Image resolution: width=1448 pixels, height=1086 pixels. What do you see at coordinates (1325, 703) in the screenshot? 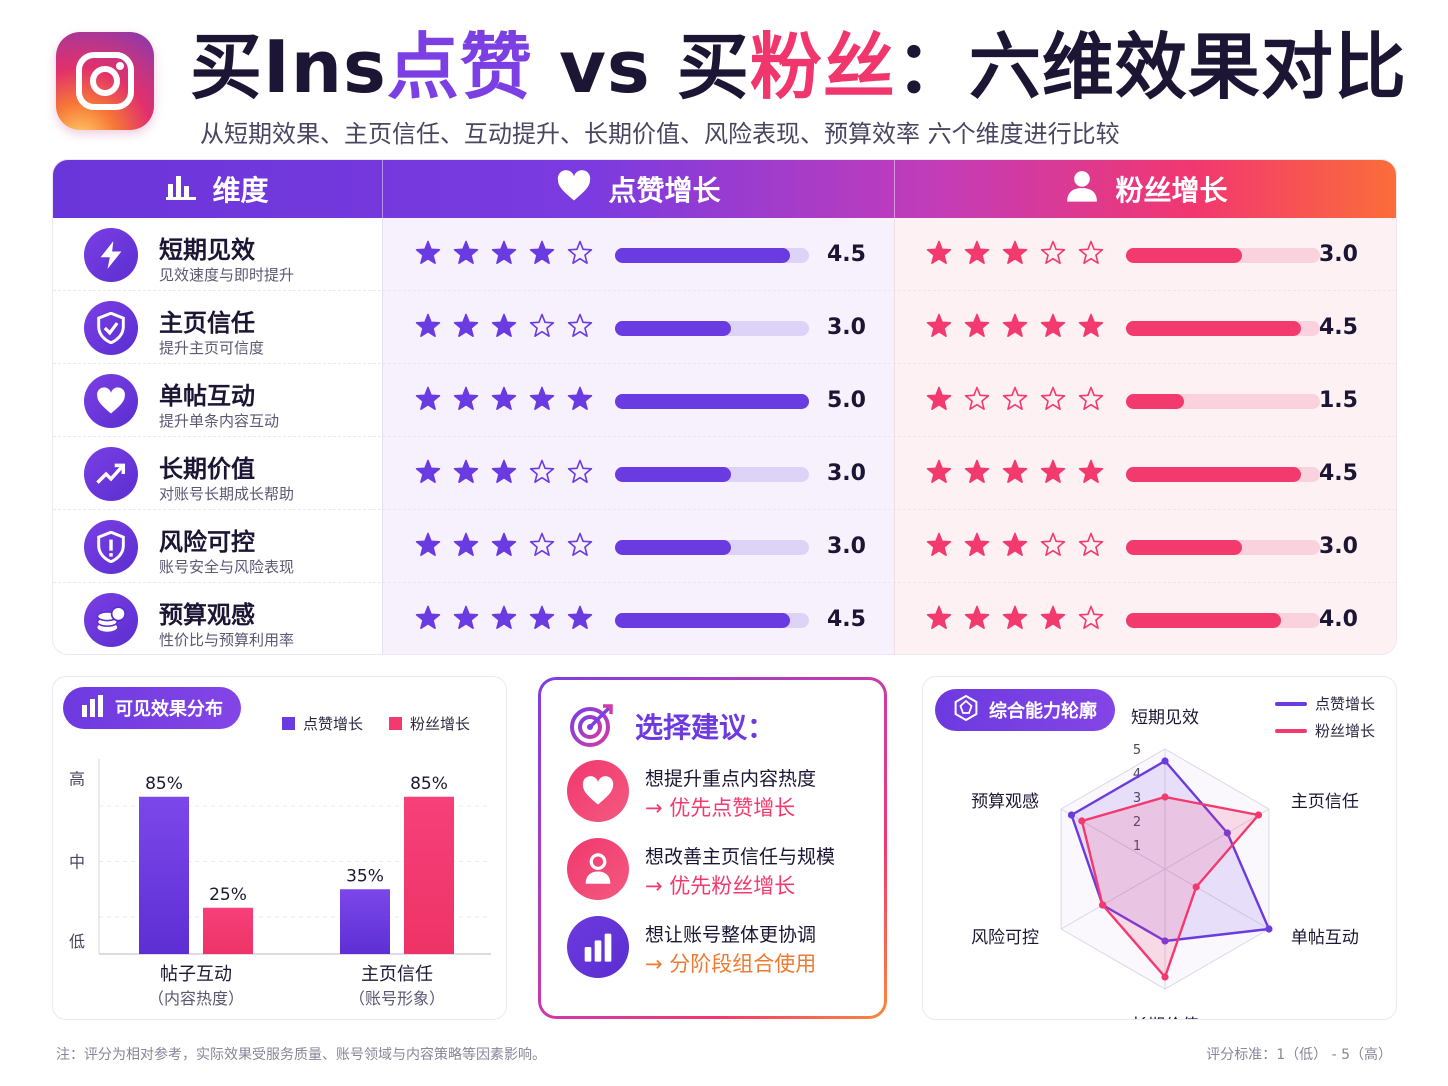
I see `radar-legend-likes: 点赞增长` at bounding box center [1325, 703].